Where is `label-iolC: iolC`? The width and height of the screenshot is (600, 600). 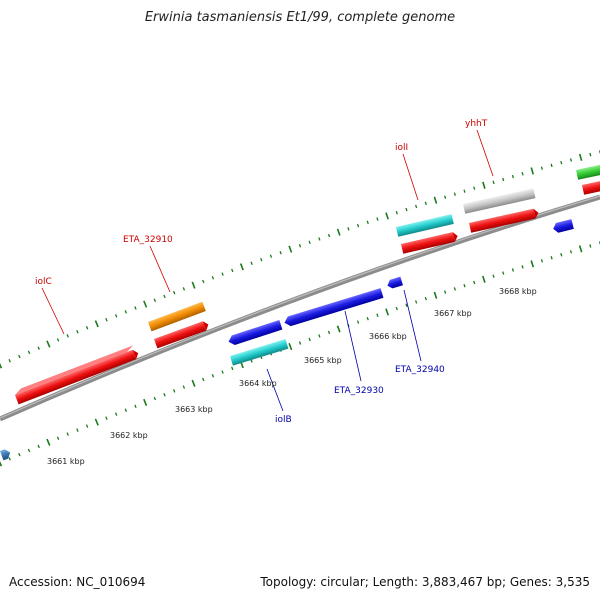 label-iolC: iolC is located at coordinates (43, 282).